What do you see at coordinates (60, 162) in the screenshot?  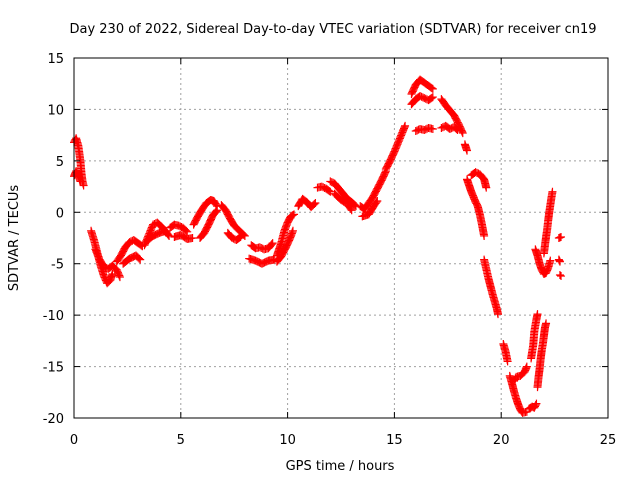 I see `y-tick-label: 5` at bounding box center [60, 162].